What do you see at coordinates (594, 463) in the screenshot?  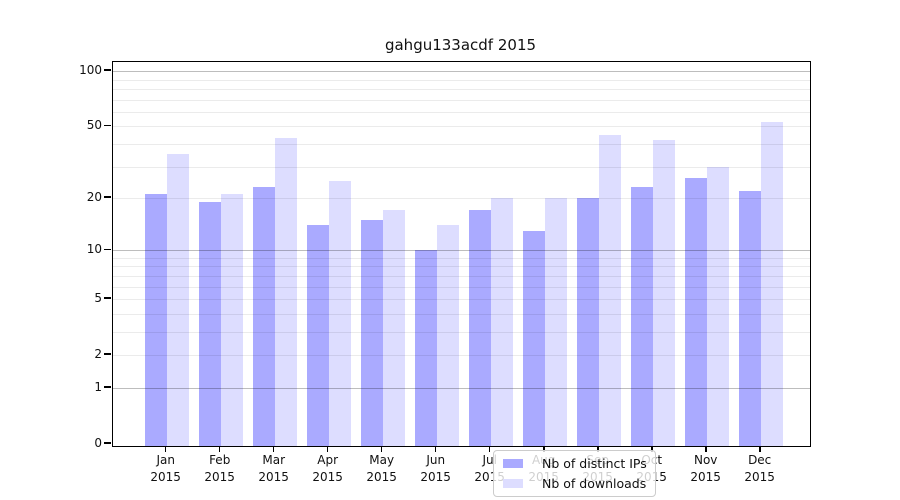 I see `legend-label: Nb of distinct IPs` at bounding box center [594, 463].